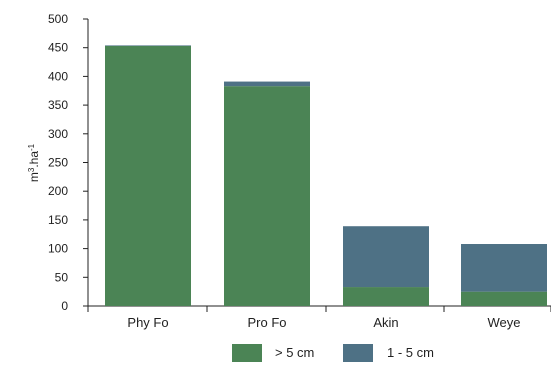 Image resolution: width=551 pixels, height=366 pixels. Describe the element at coordinates (147, 322) in the screenshot. I see `x-category-label: Phy Fo` at that location.